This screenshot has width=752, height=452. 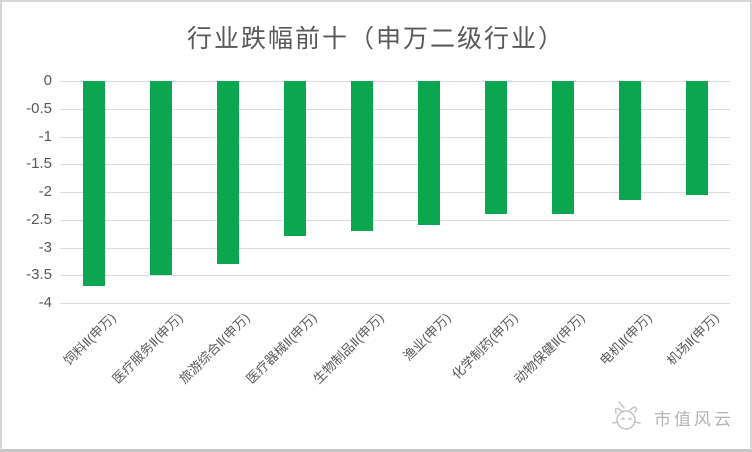 What do you see at coordinates (626, 415) in the screenshot?
I see `cat-doodle-icon` at bounding box center [626, 415].